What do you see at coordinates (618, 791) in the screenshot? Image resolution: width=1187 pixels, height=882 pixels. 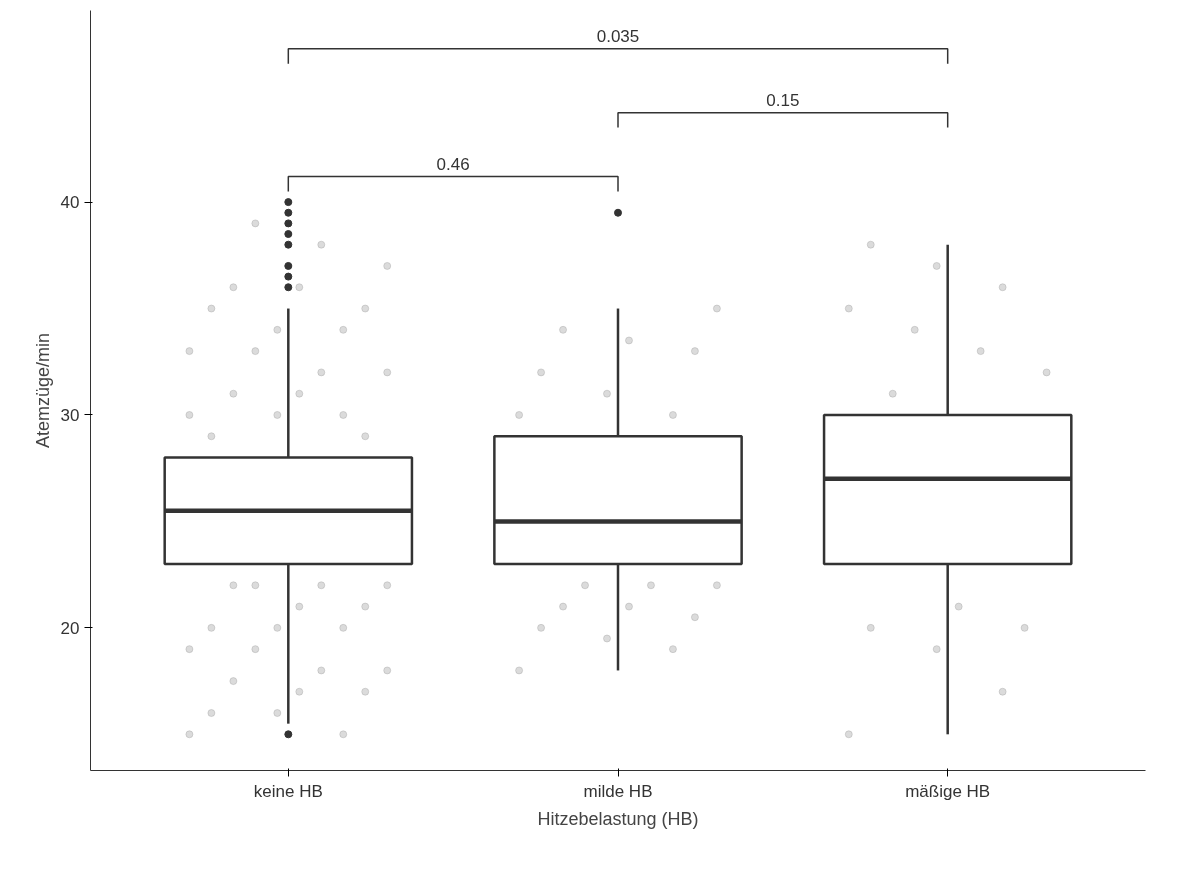 I see `x-tick-label: milde HB` at bounding box center [618, 791].